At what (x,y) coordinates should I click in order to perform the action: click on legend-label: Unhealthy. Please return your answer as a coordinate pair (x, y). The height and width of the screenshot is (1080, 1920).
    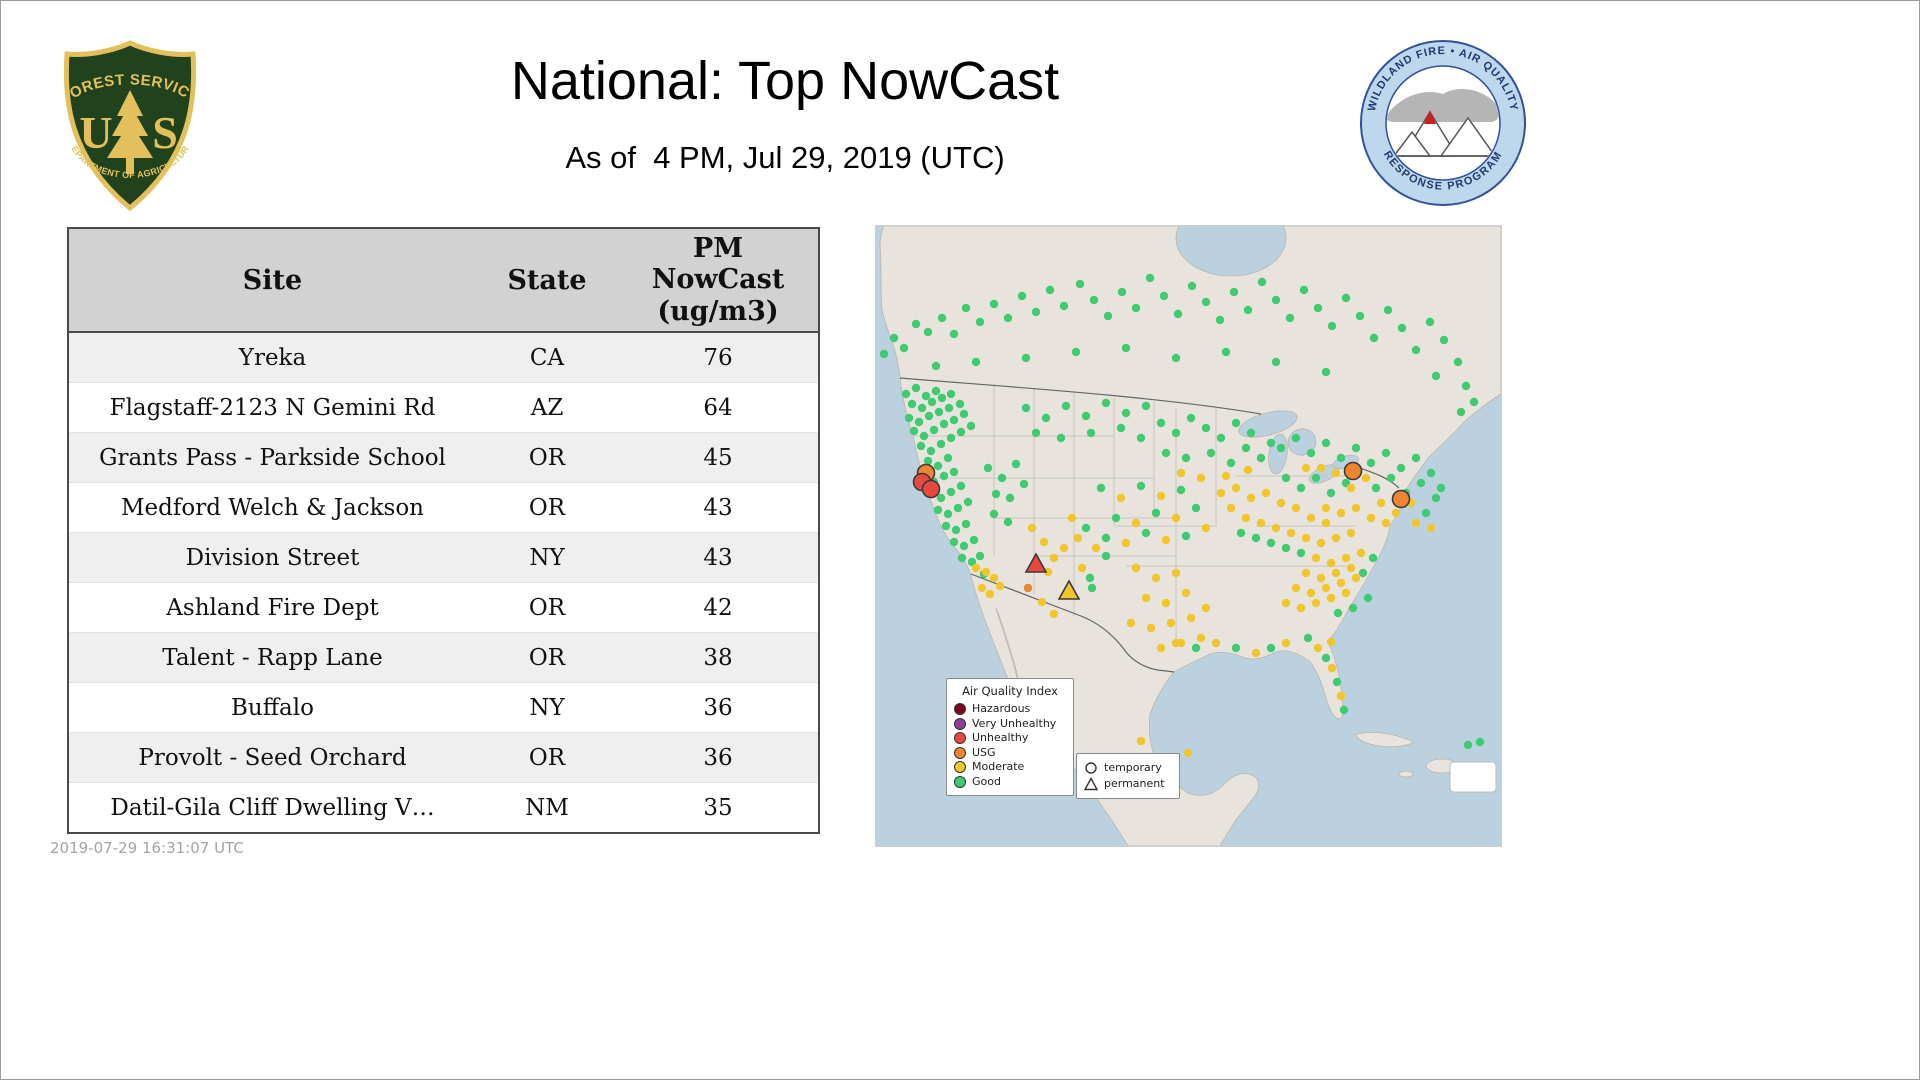
    Looking at the image, I should click on (1000, 737).